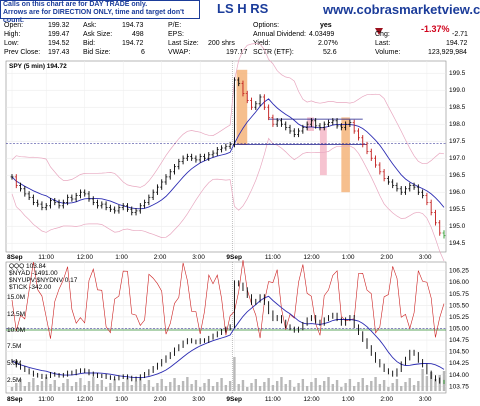 The height and width of the screenshot is (406, 480). Describe the element at coordinates (457, 141) in the screenshot. I see `price-y-tick: 197.5` at that location.